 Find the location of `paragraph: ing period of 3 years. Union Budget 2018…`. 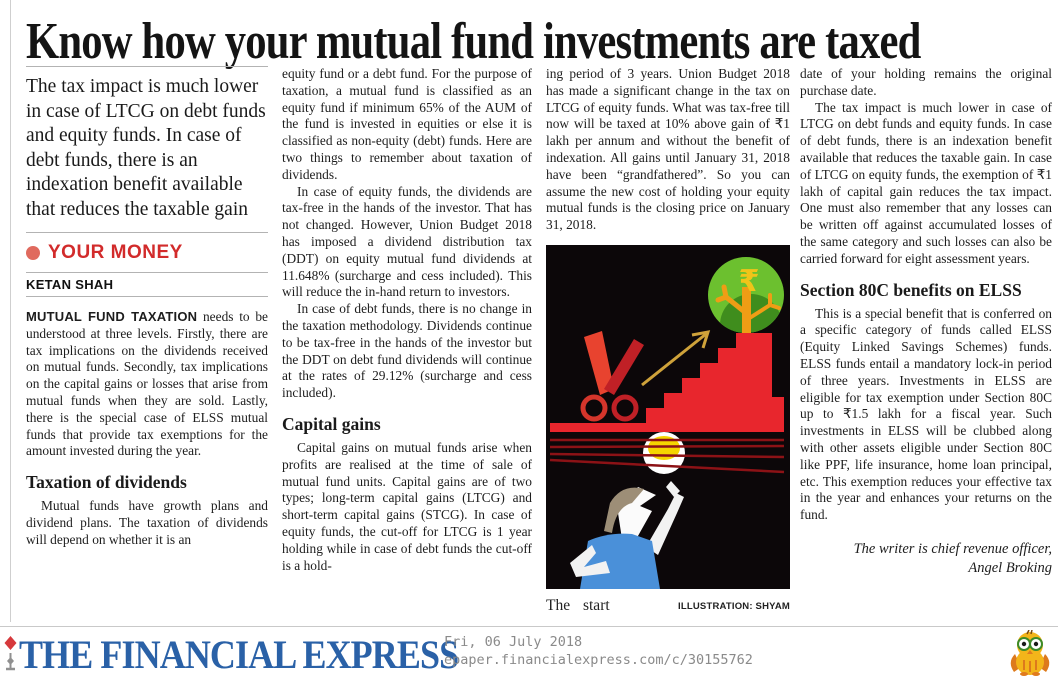

paragraph: ing period of 3 years. Union Budget 2018… is located at coordinates (668, 149).